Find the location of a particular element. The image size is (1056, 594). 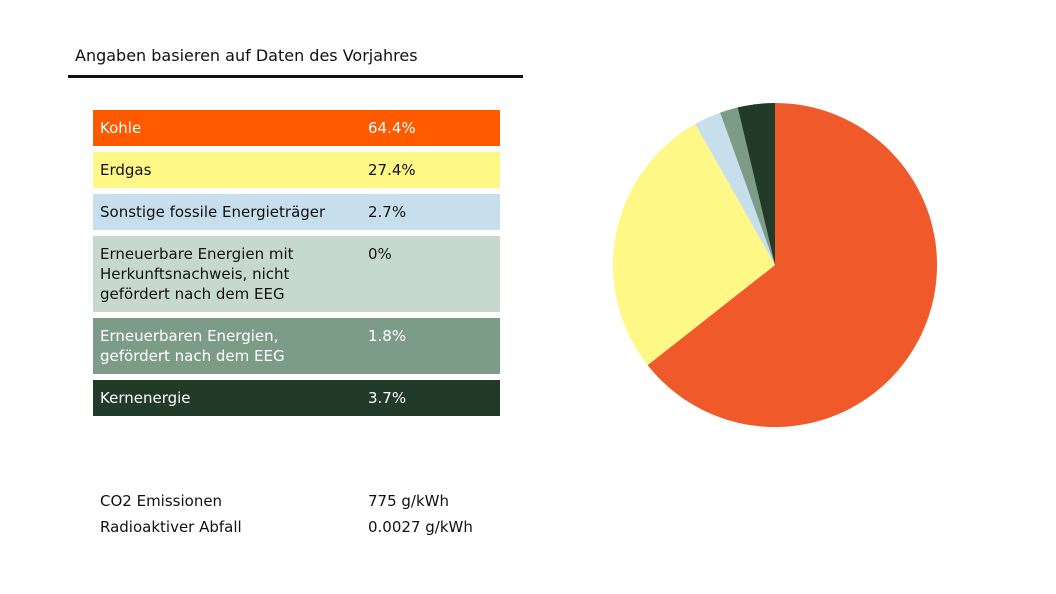

legend-value: 27.4% is located at coordinates (392, 170).